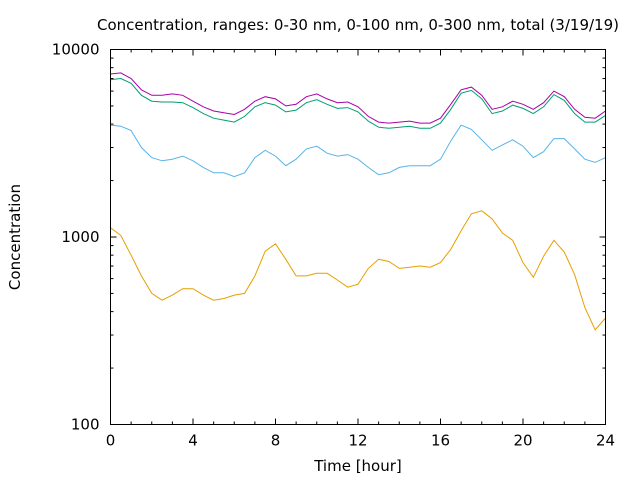 The height and width of the screenshot is (480, 640). I want to click on x-tick-label: 20, so click(522, 441).